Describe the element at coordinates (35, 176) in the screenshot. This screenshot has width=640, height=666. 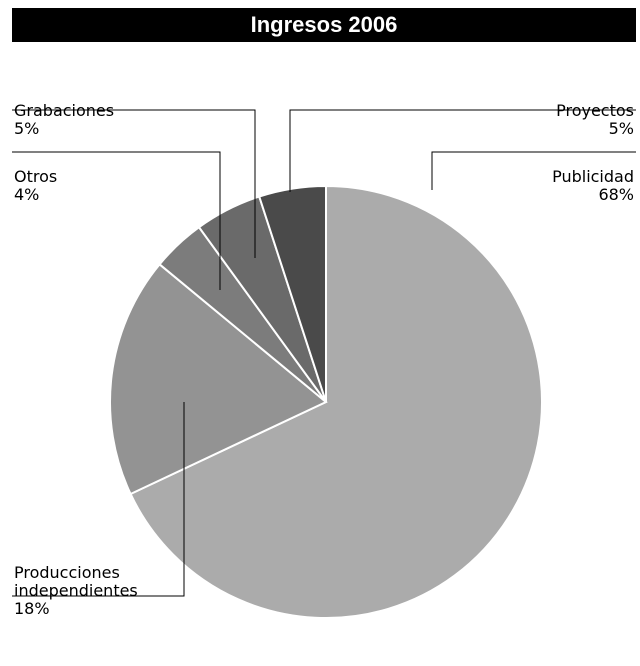
I see `slice-name-label: Otros` at that location.